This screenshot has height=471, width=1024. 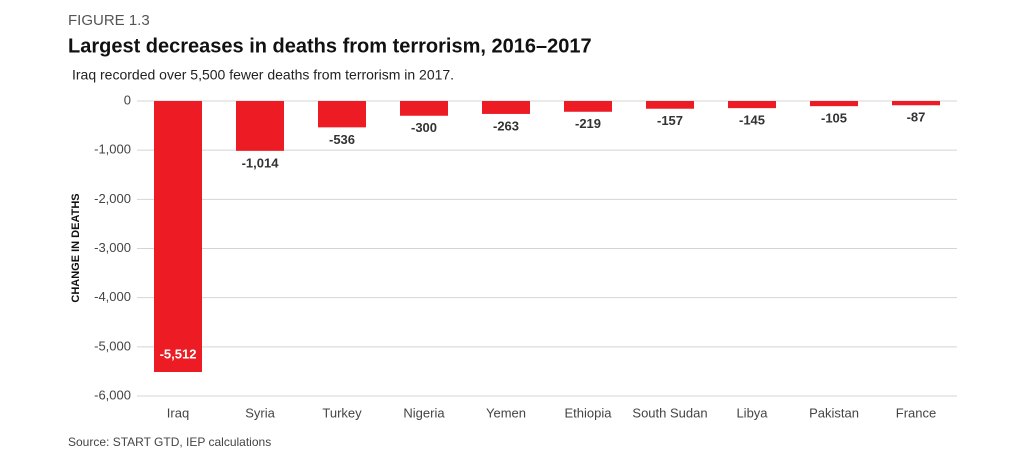 What do you see at coordinates (112, 394) in the screenshot?
I see `y-tick-label: -6,000` at bounding box center [112, 394].